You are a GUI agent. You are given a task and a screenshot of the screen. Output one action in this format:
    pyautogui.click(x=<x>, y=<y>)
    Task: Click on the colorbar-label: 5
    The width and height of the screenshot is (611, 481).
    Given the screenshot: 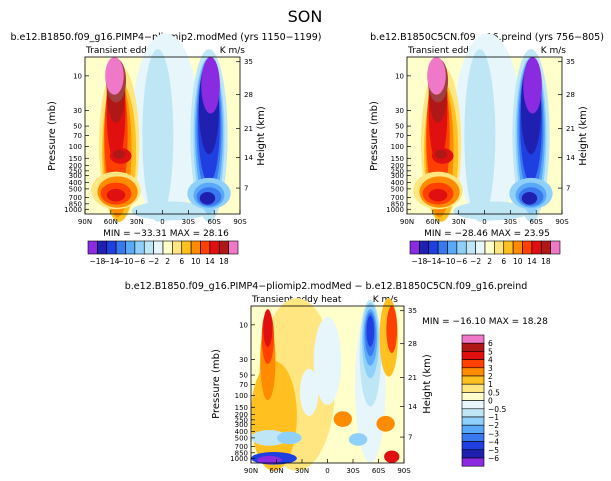 What is the action you would take?
    pyautogui.click(x=490, y=351)
    